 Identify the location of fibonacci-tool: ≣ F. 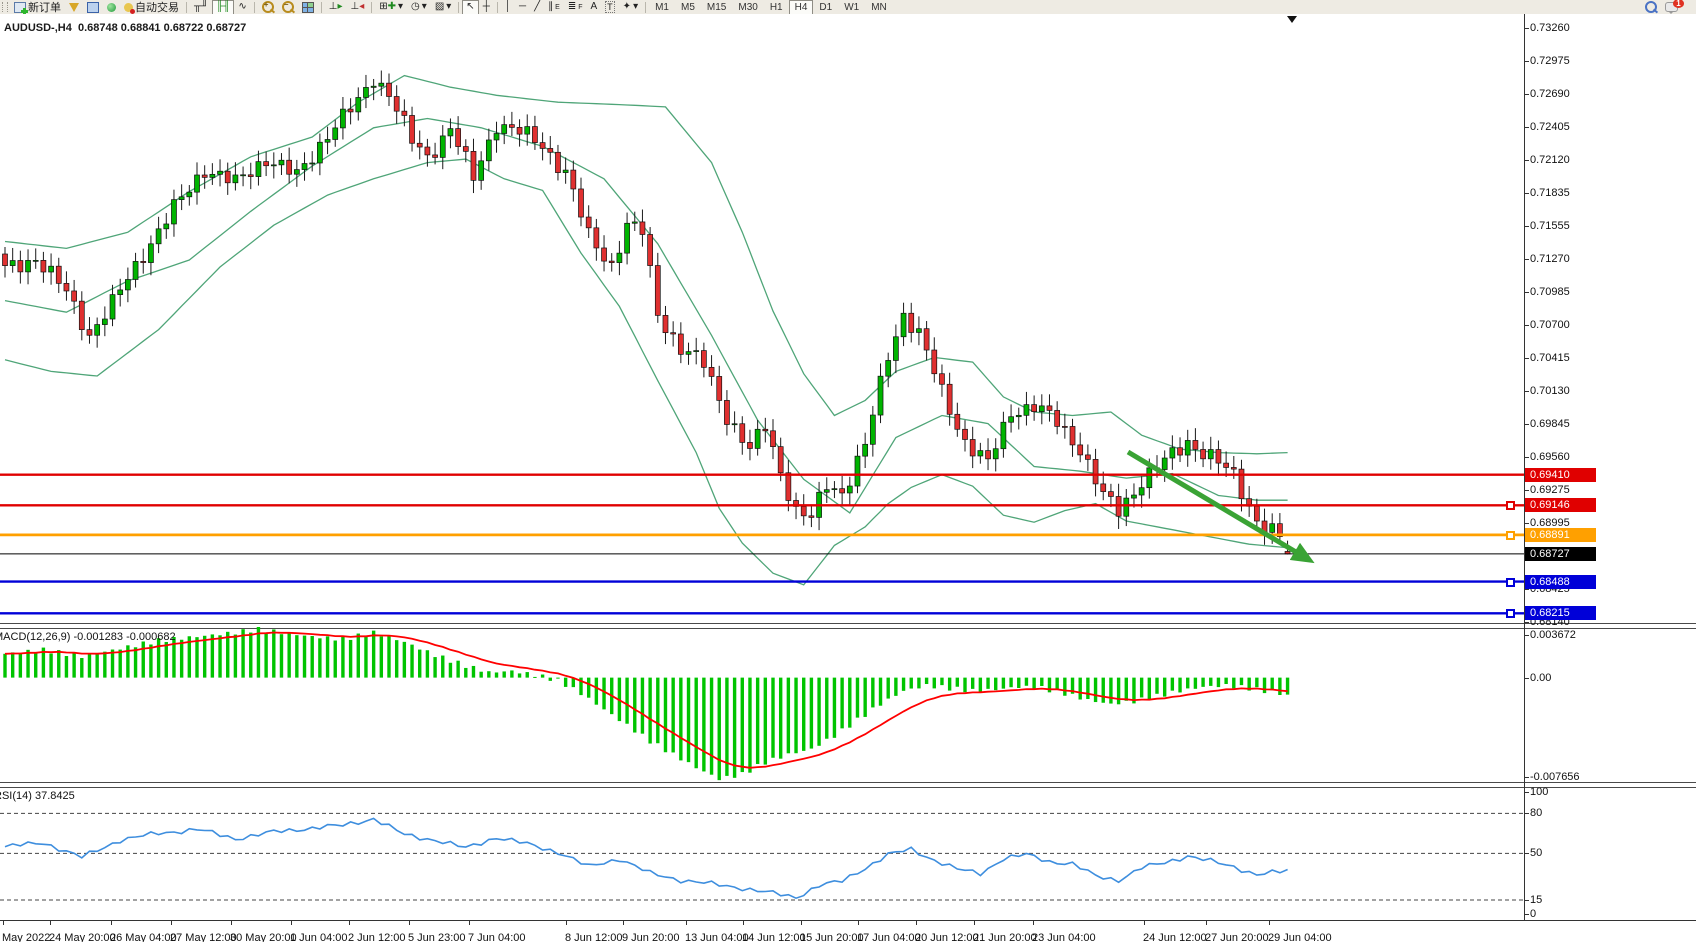
(575, 6).